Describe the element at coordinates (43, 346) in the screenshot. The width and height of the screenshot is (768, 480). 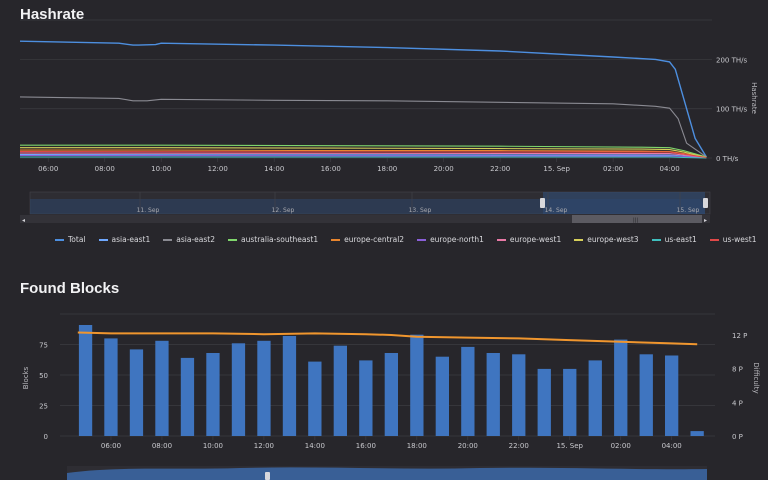
I see `blocks-ytick-label: 75` at that location.